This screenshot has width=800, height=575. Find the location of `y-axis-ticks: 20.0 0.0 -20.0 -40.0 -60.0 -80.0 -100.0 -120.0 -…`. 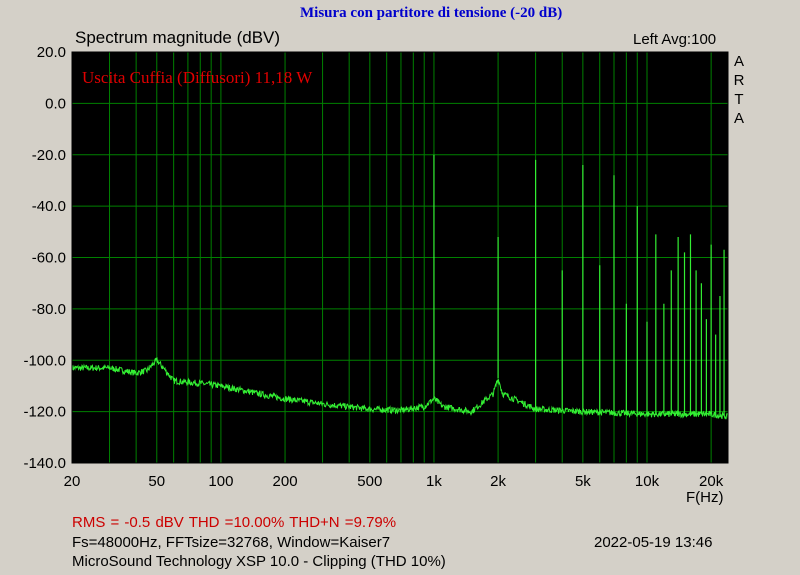

y-axis-ticks: 20.0 0.0 -20.0 -40.0 -60.0 -80.0 -100.0 -120.0 -… is located at coordinates (44, 258).